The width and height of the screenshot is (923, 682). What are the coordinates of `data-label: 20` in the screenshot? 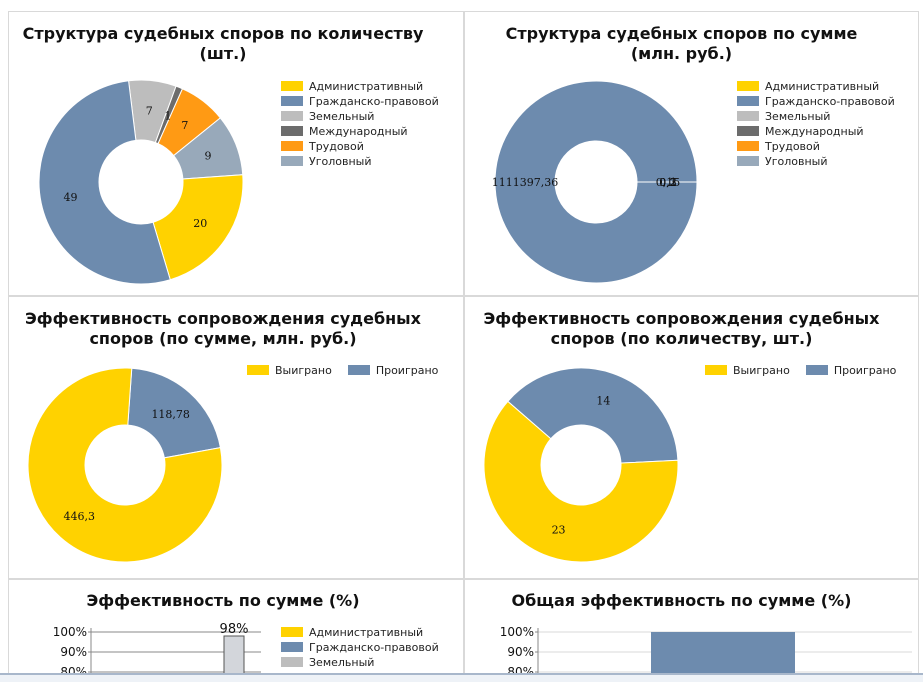 It's located at (200, 223).